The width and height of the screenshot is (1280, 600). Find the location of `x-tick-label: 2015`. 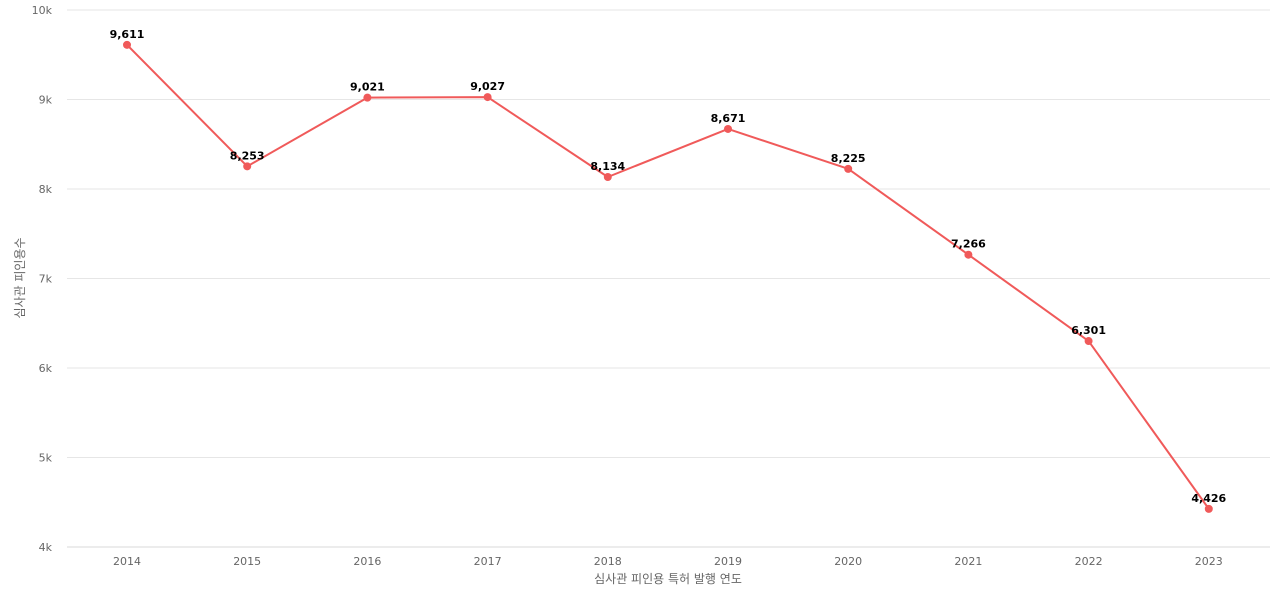

x-tick-label: 2015 is located at coordinates (247, 561).